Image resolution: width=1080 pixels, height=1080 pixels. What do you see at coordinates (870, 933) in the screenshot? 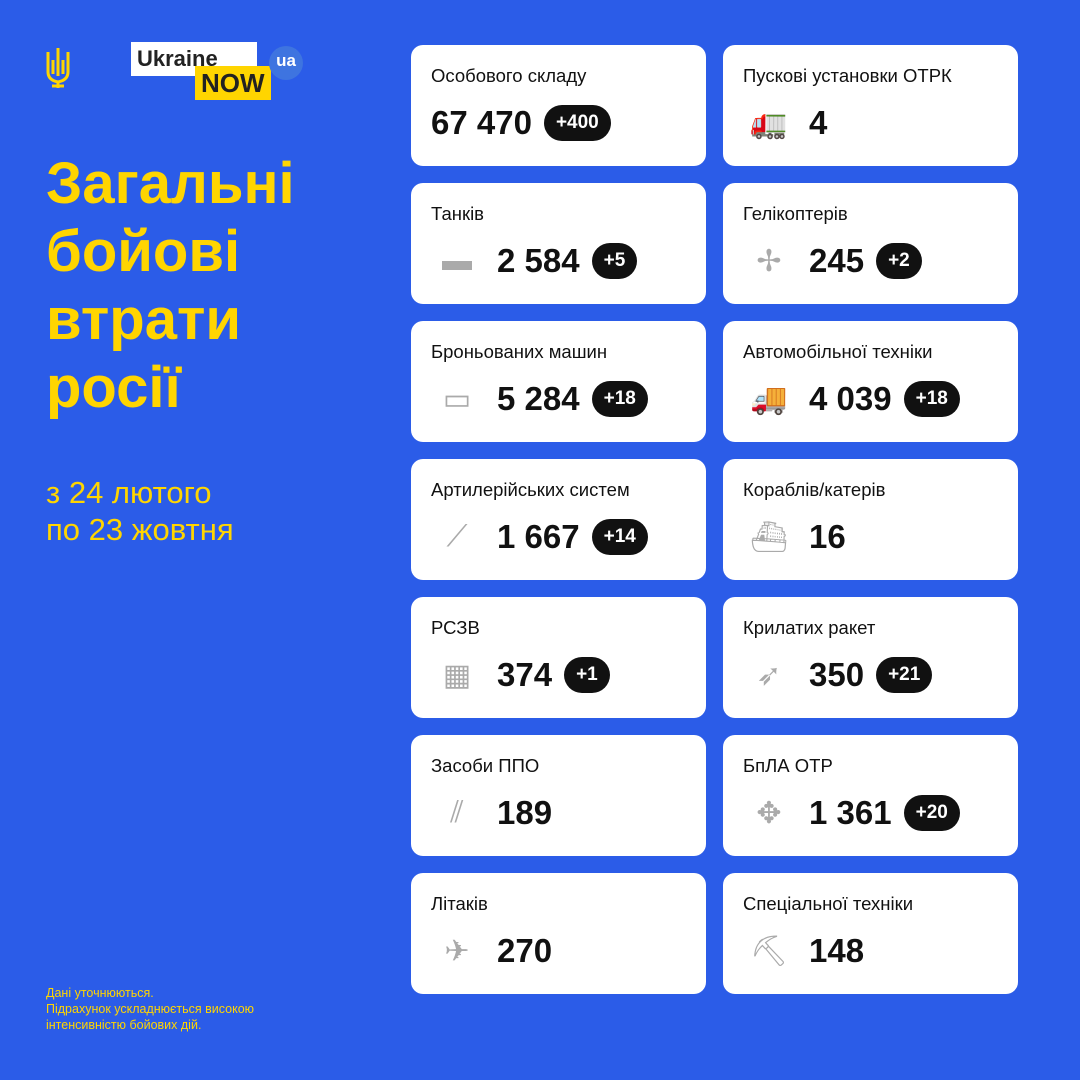
I see `stat-card: Спеціальної техніки ⛏ 148` at bounding box center [870, 933].